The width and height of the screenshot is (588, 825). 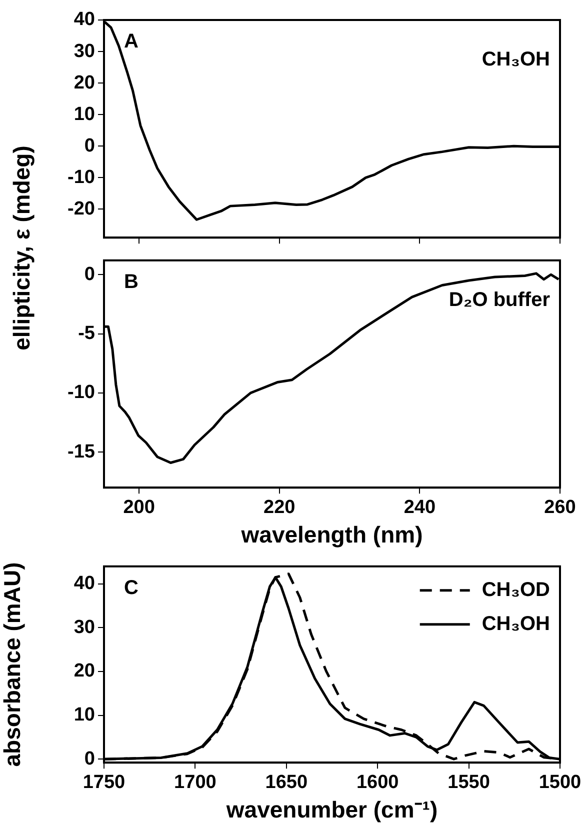 What do you see at coordinates (81, 209) in the screenshot?
I see `y-tick-label: -20` at bounding box center [81, 209].